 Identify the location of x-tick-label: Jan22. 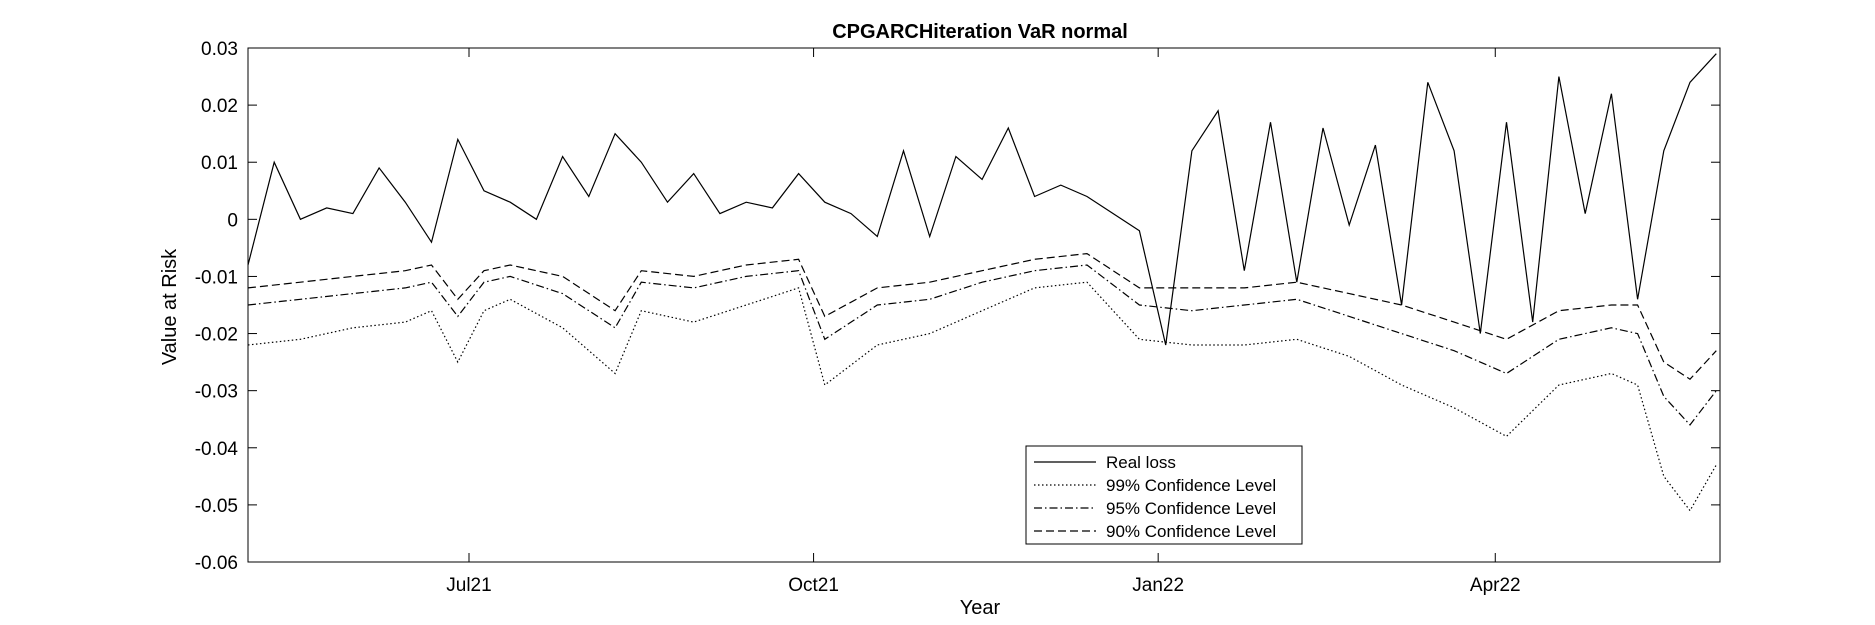
(1158, 585).